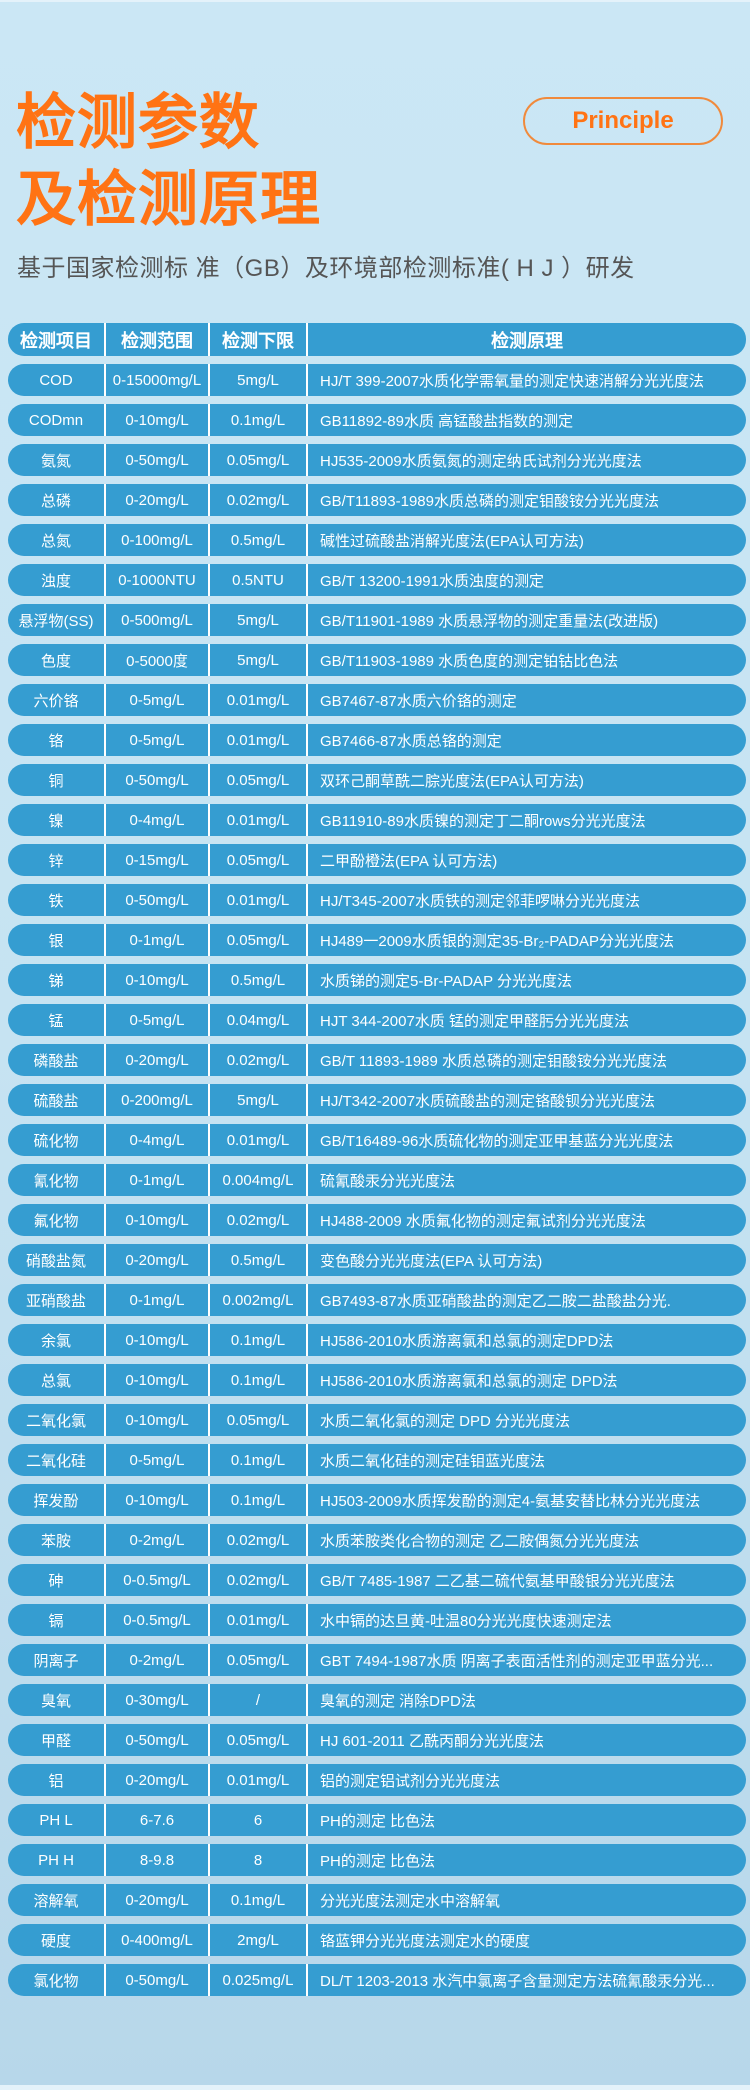 This screenshot has height=2090, width=750. I want to click on cell-item: 色度, so click(55, 661).